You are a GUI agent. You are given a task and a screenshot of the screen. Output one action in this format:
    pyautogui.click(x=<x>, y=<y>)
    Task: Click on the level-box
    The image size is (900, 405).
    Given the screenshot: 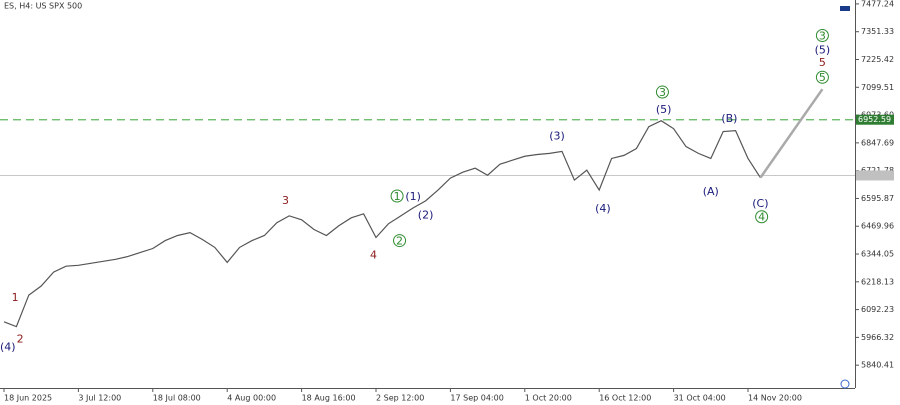 What is the action you would take?
    pyautogui.click(x=875, y=119)
    